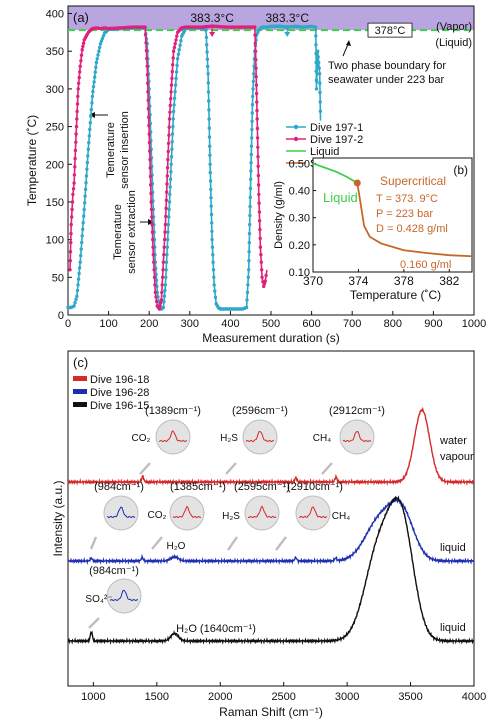  What do you see at coordinates (335, 173) in the screenshot?
I see `liquid-density-line` at bounding box center [335, 173].